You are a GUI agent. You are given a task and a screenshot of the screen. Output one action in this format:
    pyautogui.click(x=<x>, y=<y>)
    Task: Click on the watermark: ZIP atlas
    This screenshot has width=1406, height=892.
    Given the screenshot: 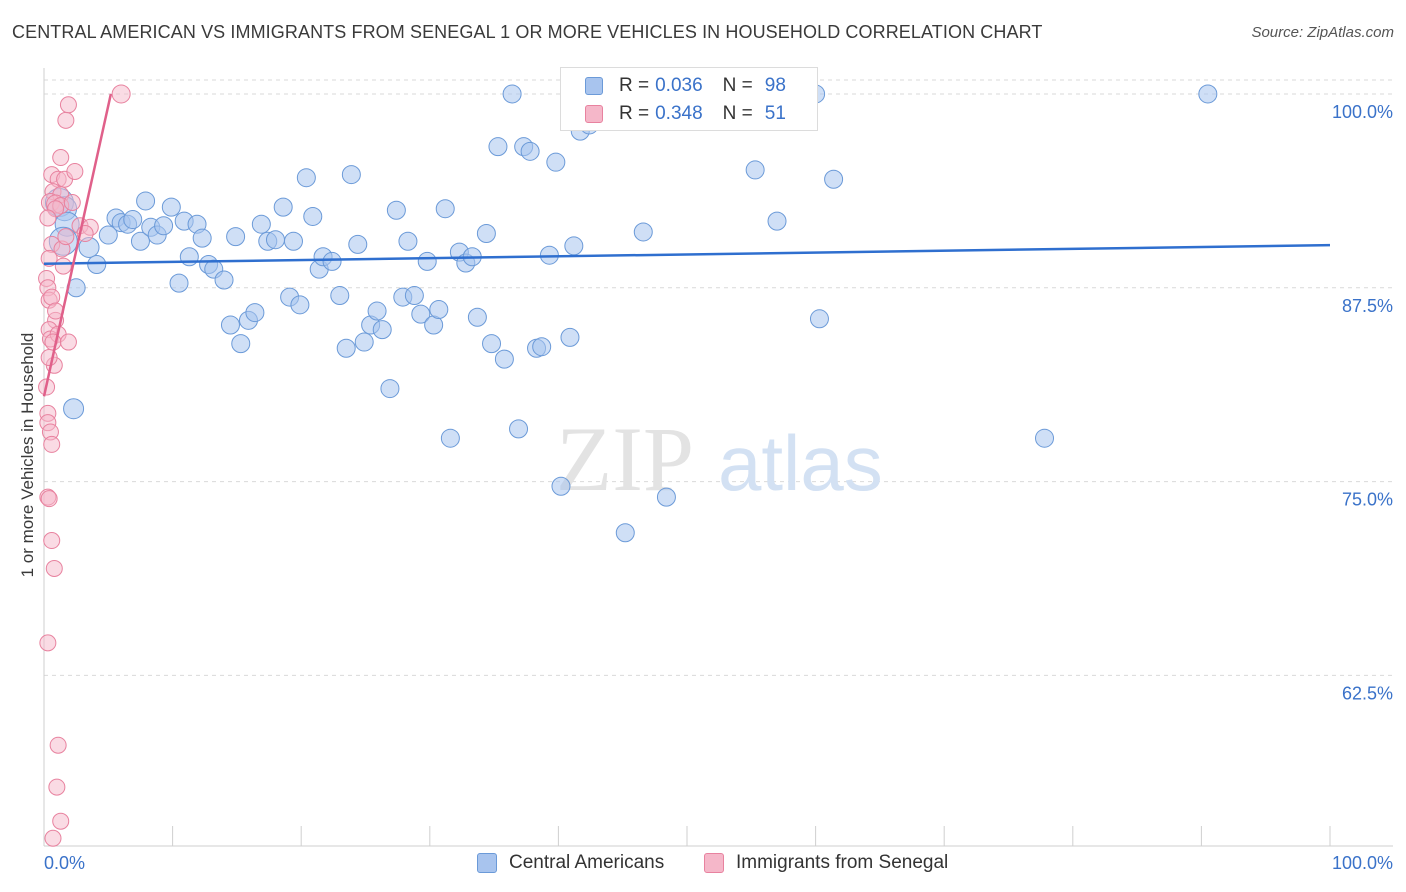 What is the action you would take?
    pyautogui.click(x=719, y=459)
    